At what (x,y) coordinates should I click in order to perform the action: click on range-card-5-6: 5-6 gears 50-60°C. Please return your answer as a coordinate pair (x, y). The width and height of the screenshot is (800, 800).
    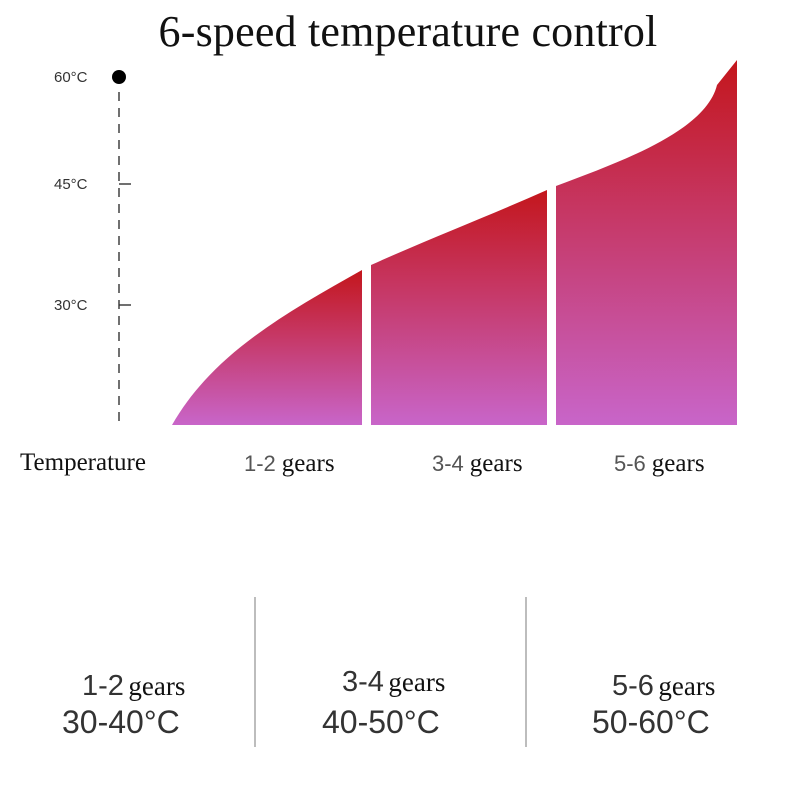
    Looking at the image, I should click on (696, 715).